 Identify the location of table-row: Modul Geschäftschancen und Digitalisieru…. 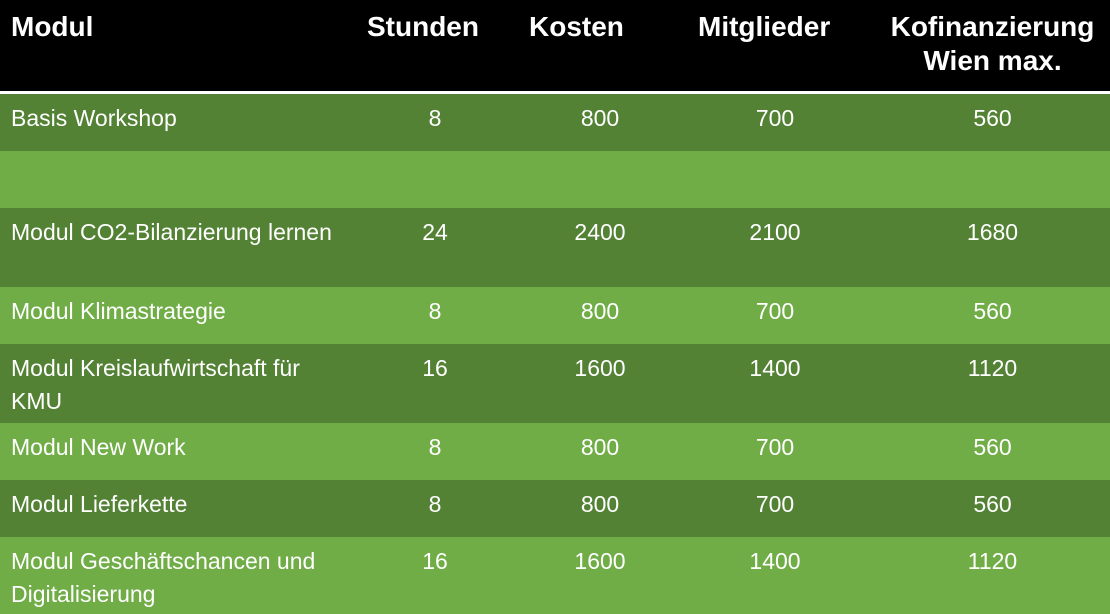
(555, 575).